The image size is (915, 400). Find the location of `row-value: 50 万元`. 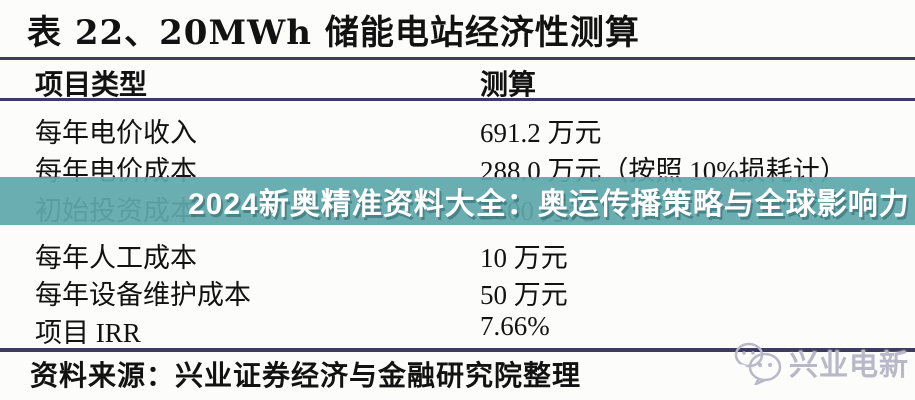

row-value: 50 万元 is located at coordinates (524, 295).